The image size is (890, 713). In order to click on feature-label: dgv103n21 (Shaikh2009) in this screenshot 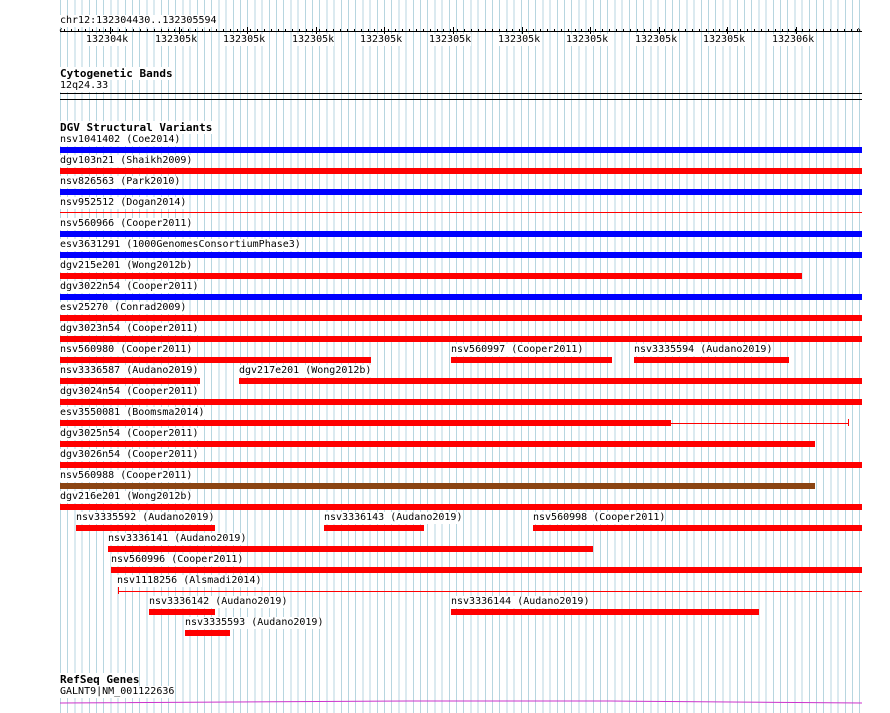, I will do `click(126, 161)`.